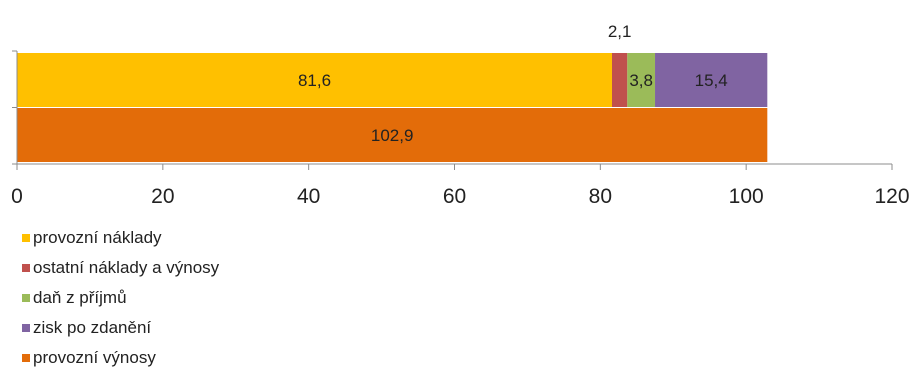 The height and width of the screenshot is (369, 918). I want to click on x-tick-label: 60, so click(454, 196).